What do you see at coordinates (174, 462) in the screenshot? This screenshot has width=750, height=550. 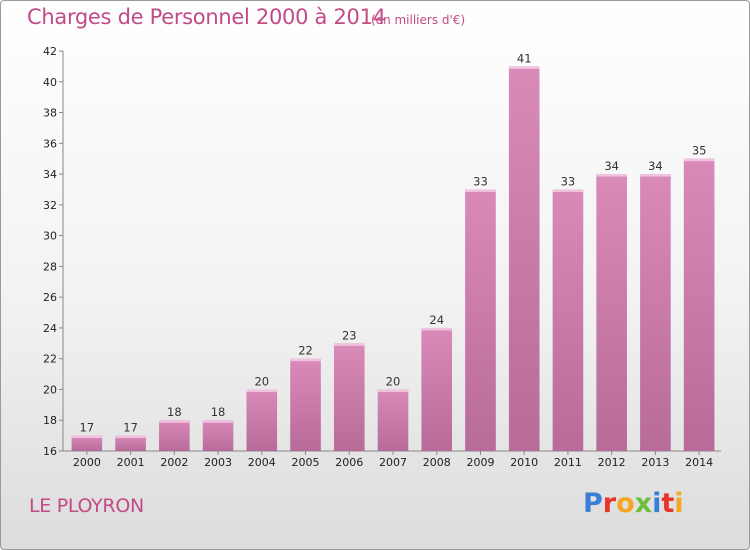 I see `x-tick-label: 2002` at bounding box center [174, 462].